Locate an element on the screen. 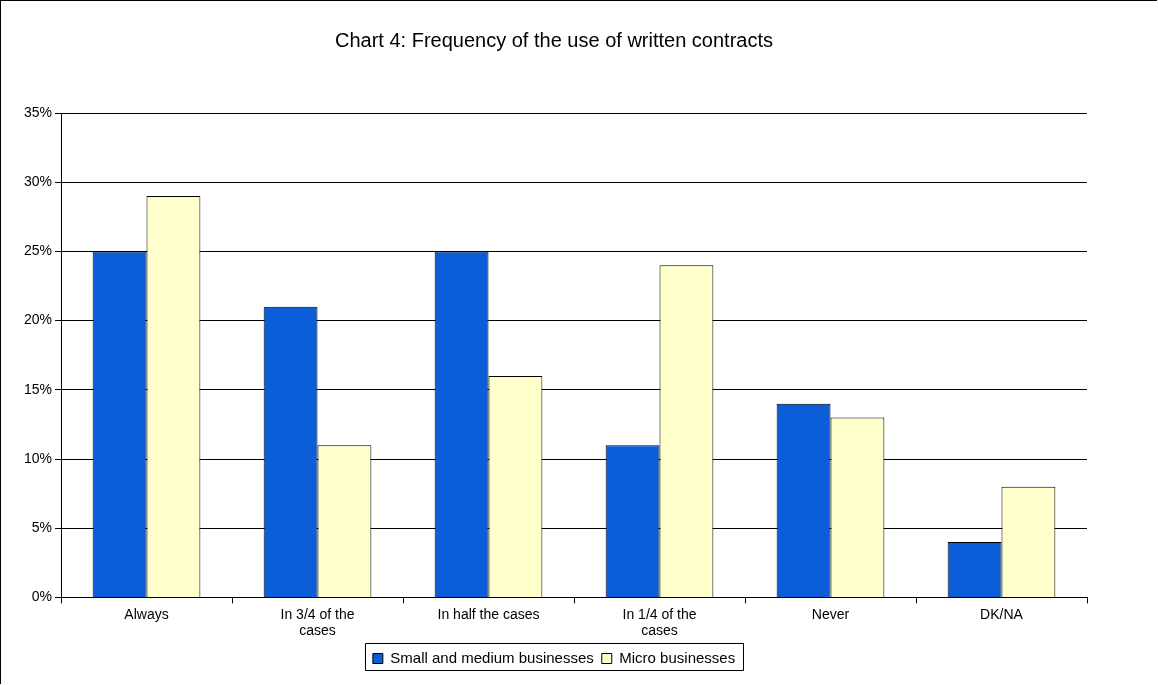 This screenshot has width=1158, height=685. y-tick-label: 0% is located at coordinates (42, 596).